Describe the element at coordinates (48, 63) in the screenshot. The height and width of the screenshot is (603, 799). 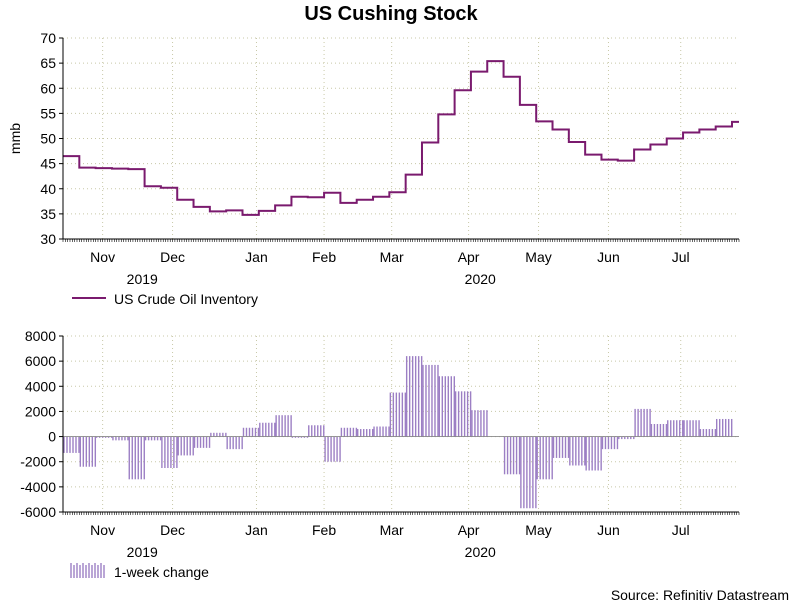
I see `y-tick-label: 65` at that location.